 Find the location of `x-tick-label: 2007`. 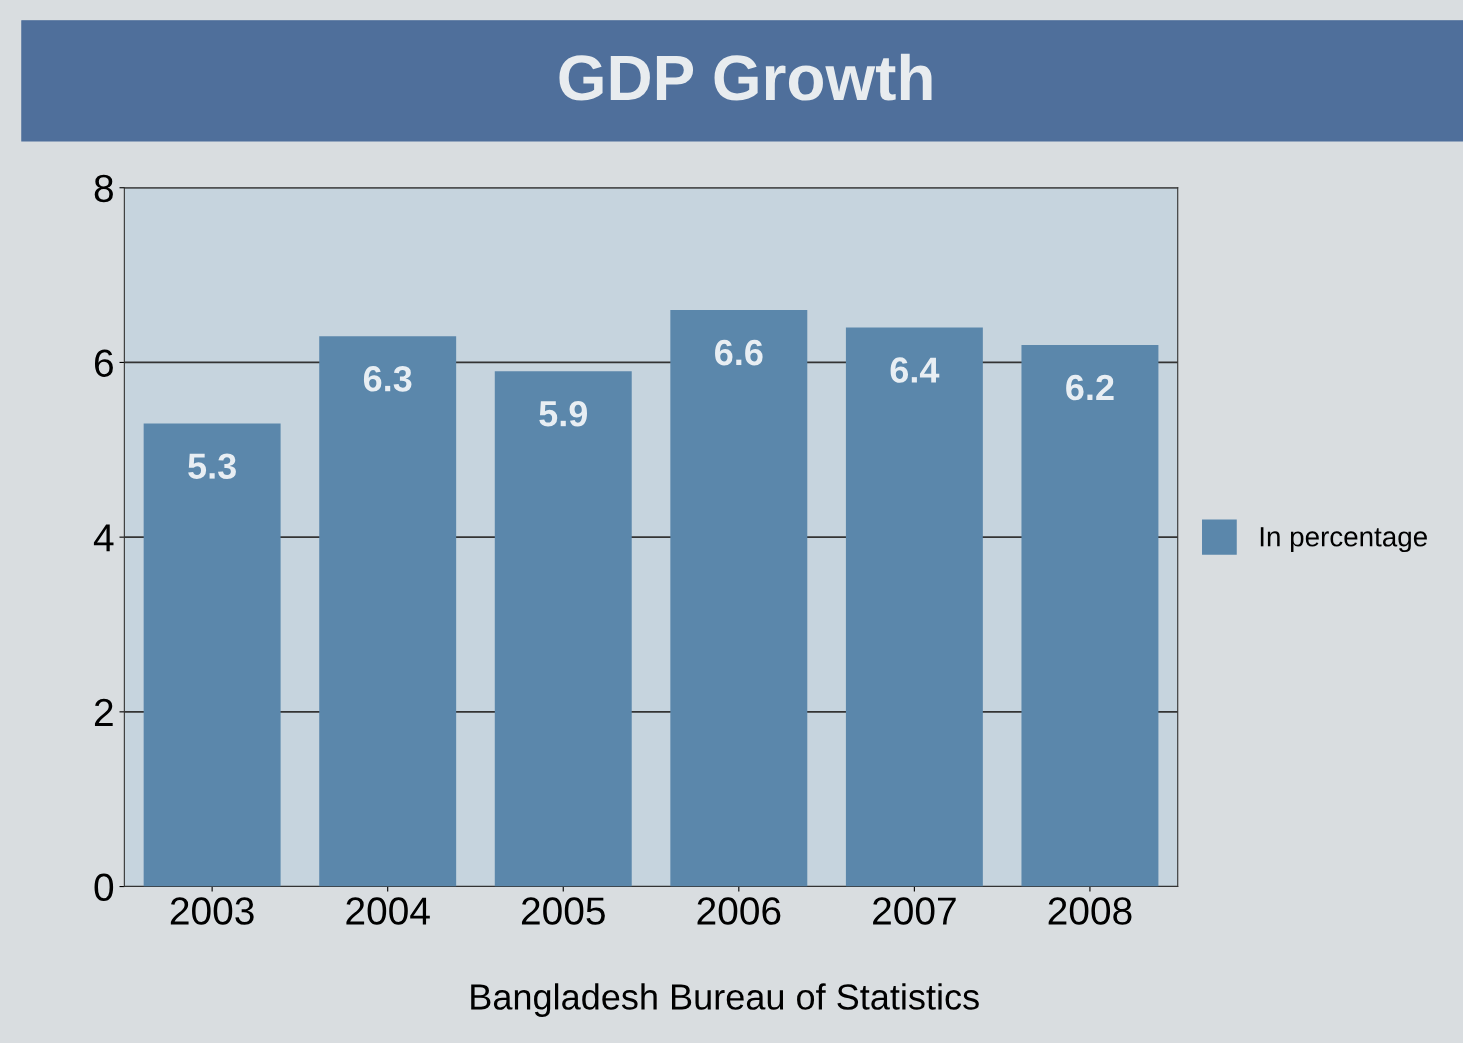

x-tick-label: 2007 is located at coordinates (914, 911).